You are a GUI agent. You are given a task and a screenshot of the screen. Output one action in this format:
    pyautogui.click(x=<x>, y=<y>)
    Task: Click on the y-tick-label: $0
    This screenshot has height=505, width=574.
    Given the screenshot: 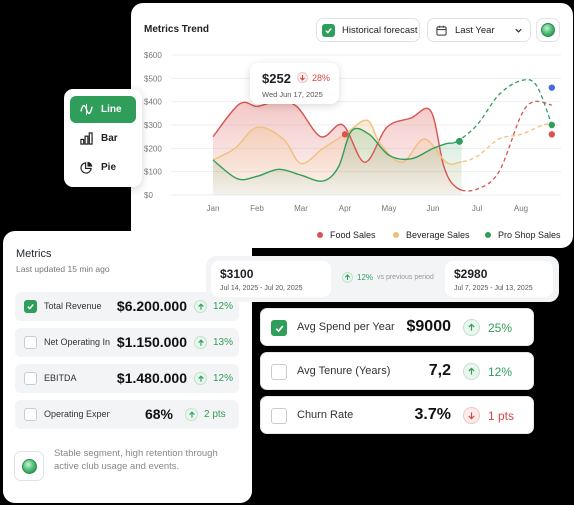 What is the action you would take?
    pyautogui.click(x=148, y=195)
    